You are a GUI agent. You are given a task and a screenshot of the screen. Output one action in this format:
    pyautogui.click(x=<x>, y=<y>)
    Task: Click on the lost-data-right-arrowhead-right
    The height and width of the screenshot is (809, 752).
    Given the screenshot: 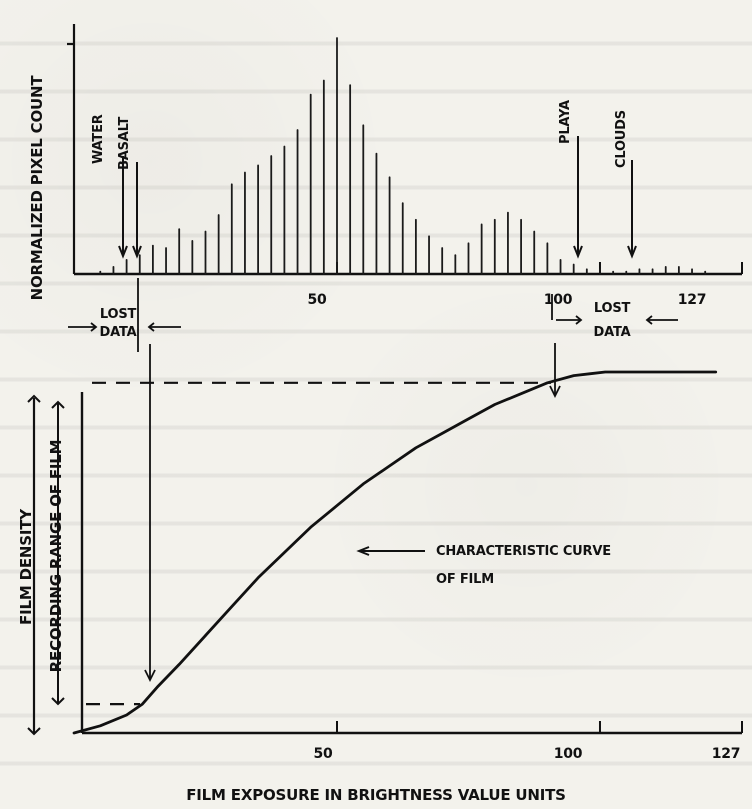 What is the action you would take?
    pyautogui.click(x=649, y=320)
    